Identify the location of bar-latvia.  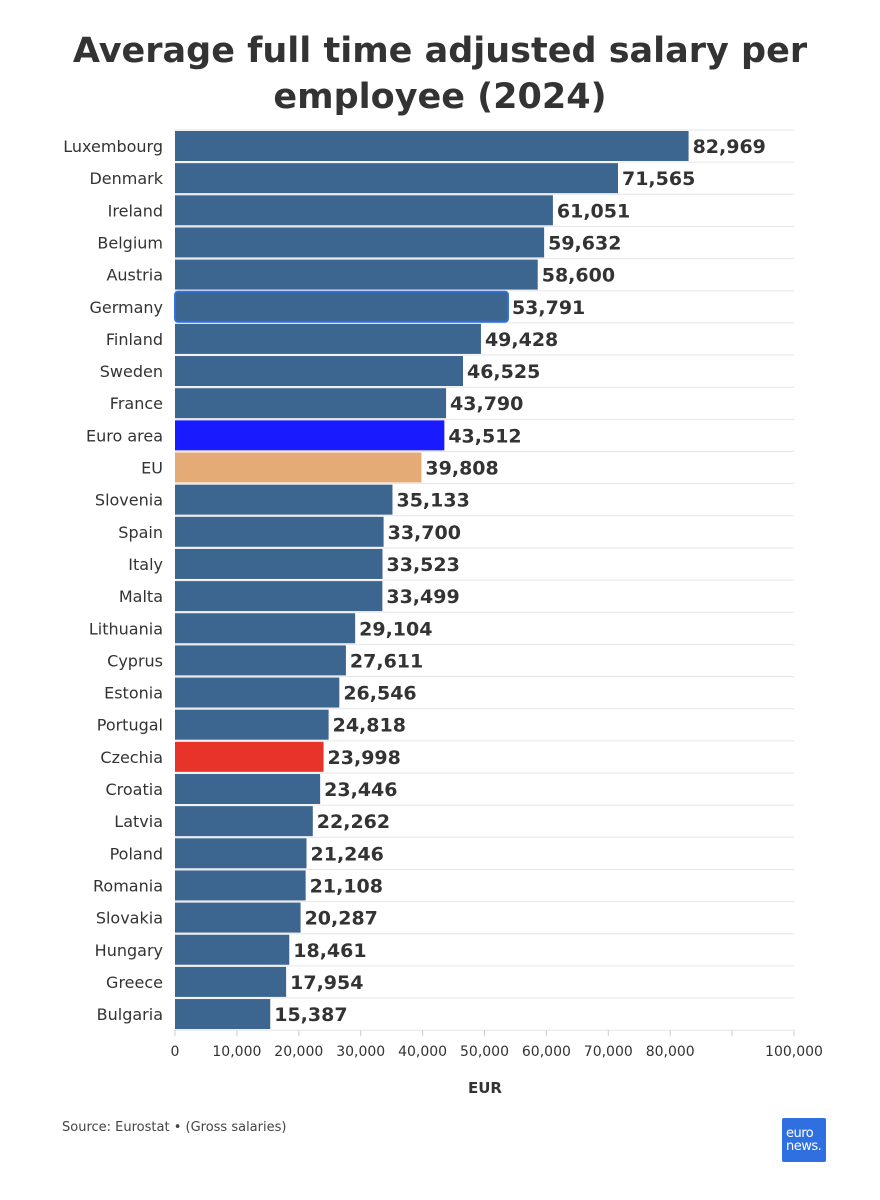
(244, 821).